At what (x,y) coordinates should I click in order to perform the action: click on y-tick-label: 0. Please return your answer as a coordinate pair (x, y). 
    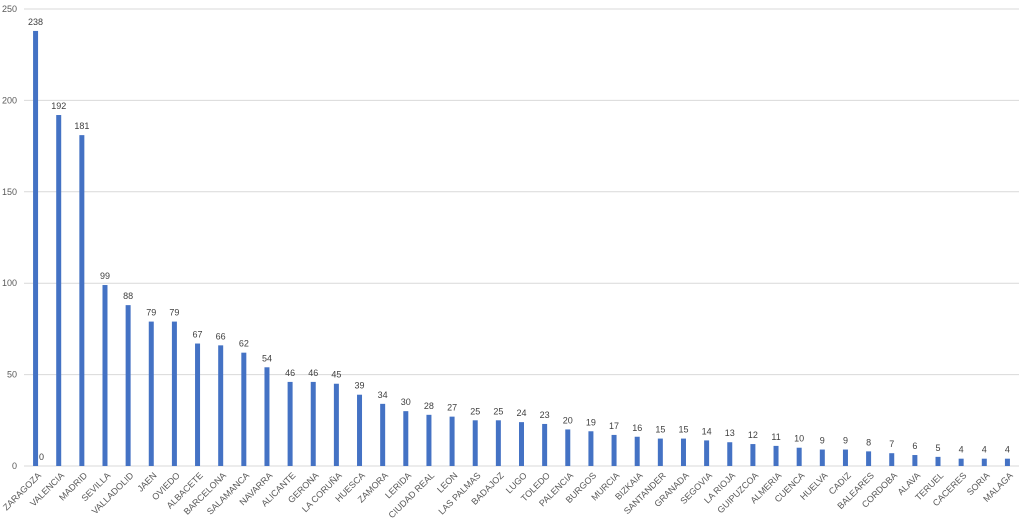
    Looking at the image, I should click on (14, 466).